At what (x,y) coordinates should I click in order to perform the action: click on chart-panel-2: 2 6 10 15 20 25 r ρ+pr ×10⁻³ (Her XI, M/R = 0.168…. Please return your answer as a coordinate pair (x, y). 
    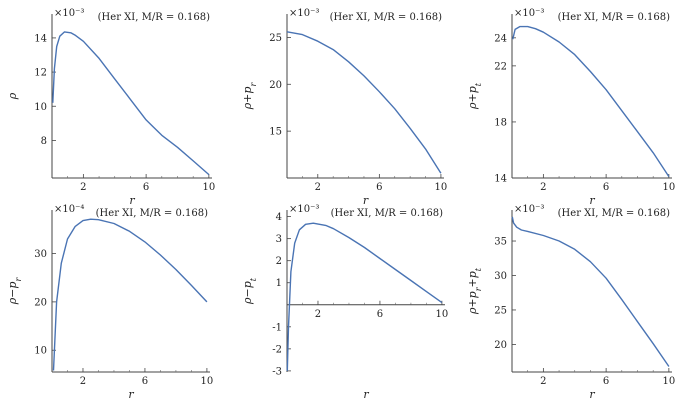
    Looking at the image, I should click on (344, 107).